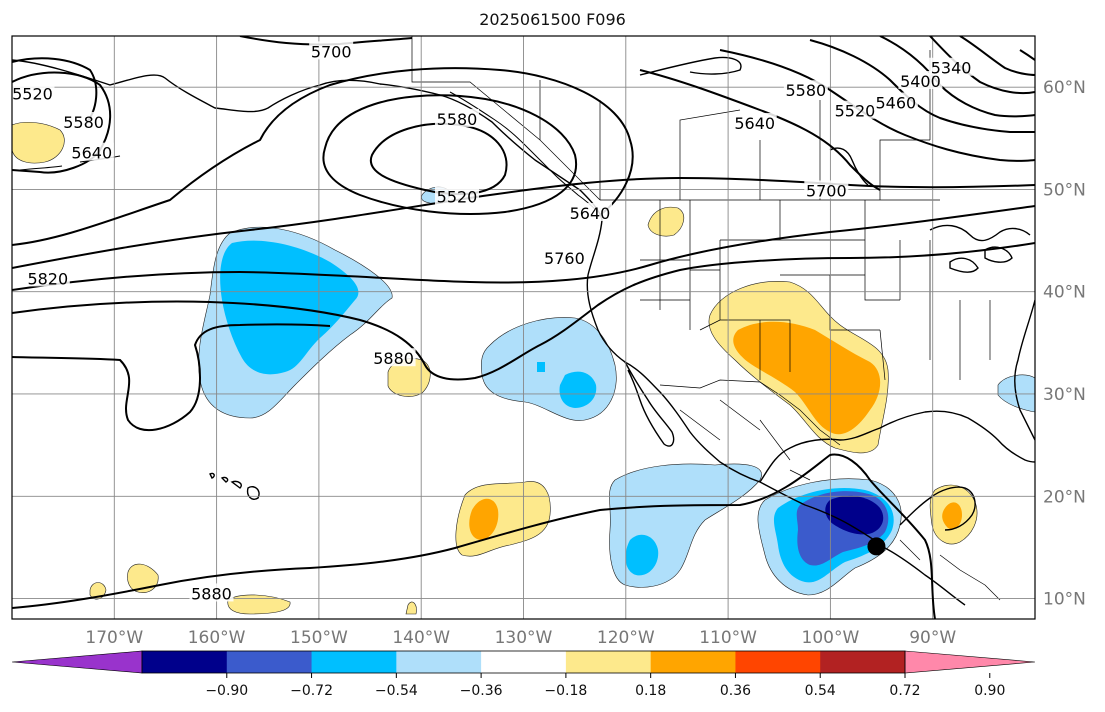 This screenshot has height=712, width=1105. Describe the element at coordinates (649, 404) in the screenshot. I see `baja-california` at that location.